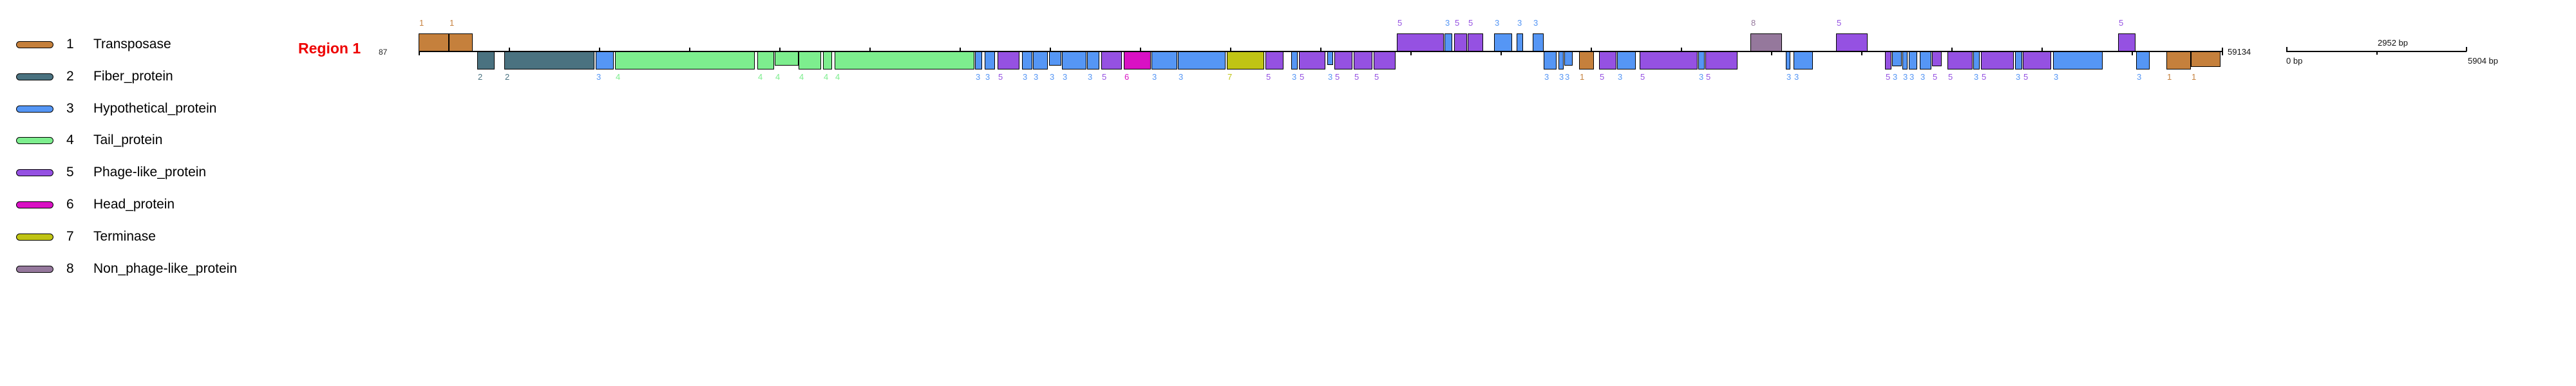  What do you see at coordinates (1137, 60) in the screenshot?
I see `gene-block-cat6` at bounding box center [1137, 60].